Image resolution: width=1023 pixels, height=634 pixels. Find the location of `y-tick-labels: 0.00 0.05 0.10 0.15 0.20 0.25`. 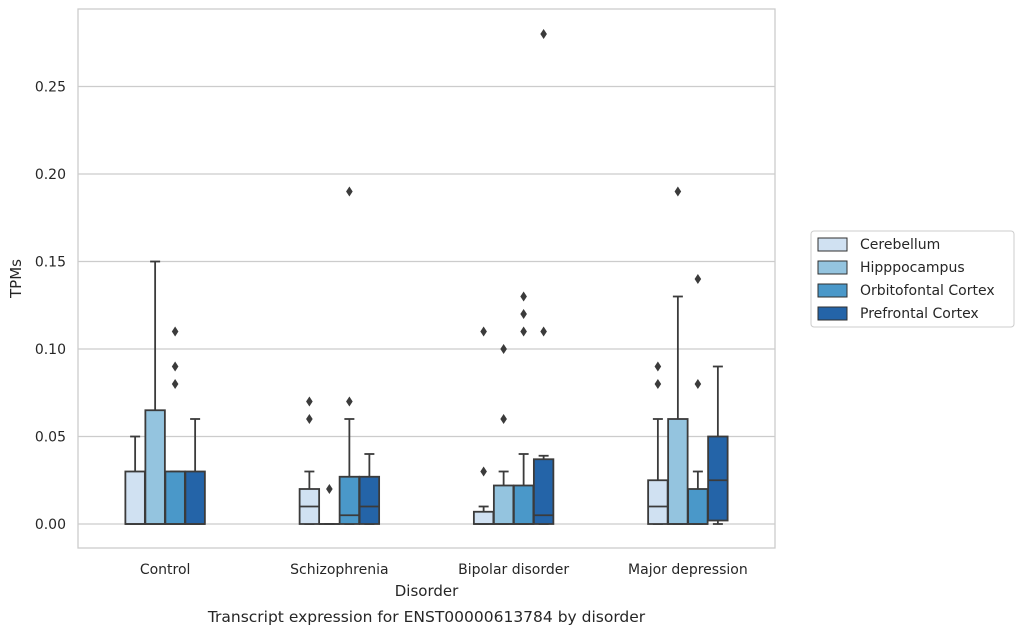

y-tick-labels: 0.00 0.05 0.10 0.15 0.20 0.25 is located at coordinates (50, 307).